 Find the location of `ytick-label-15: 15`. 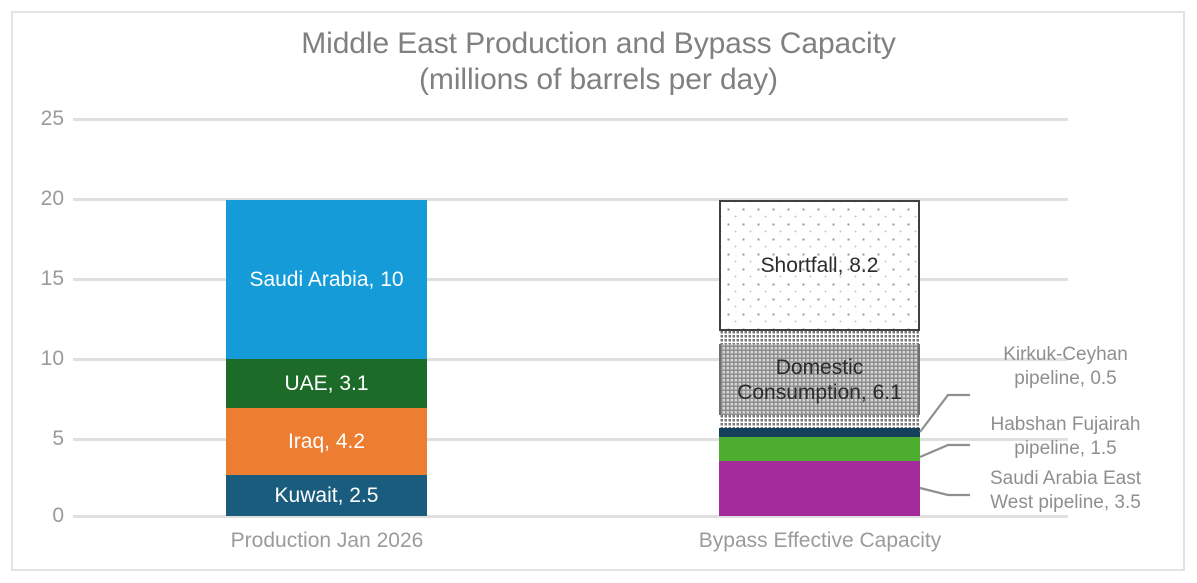

ytick-label-15: 15 is located at coordinates (52, 278).